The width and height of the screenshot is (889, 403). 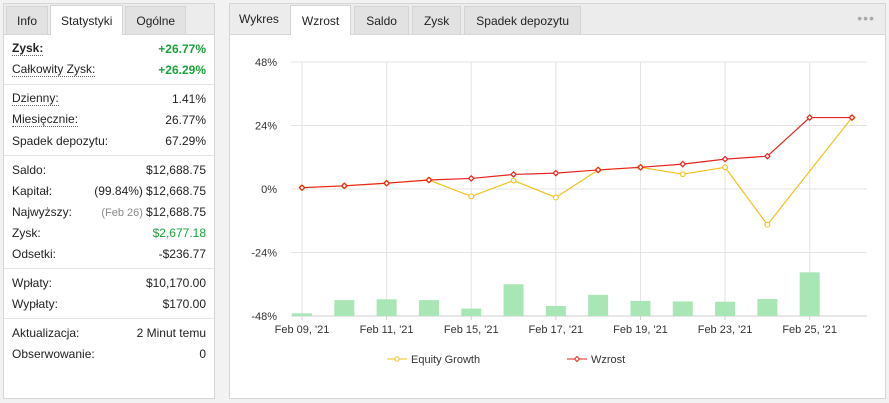 I want to click on zysk-value: +26.77%, so click(x=182, y=48).